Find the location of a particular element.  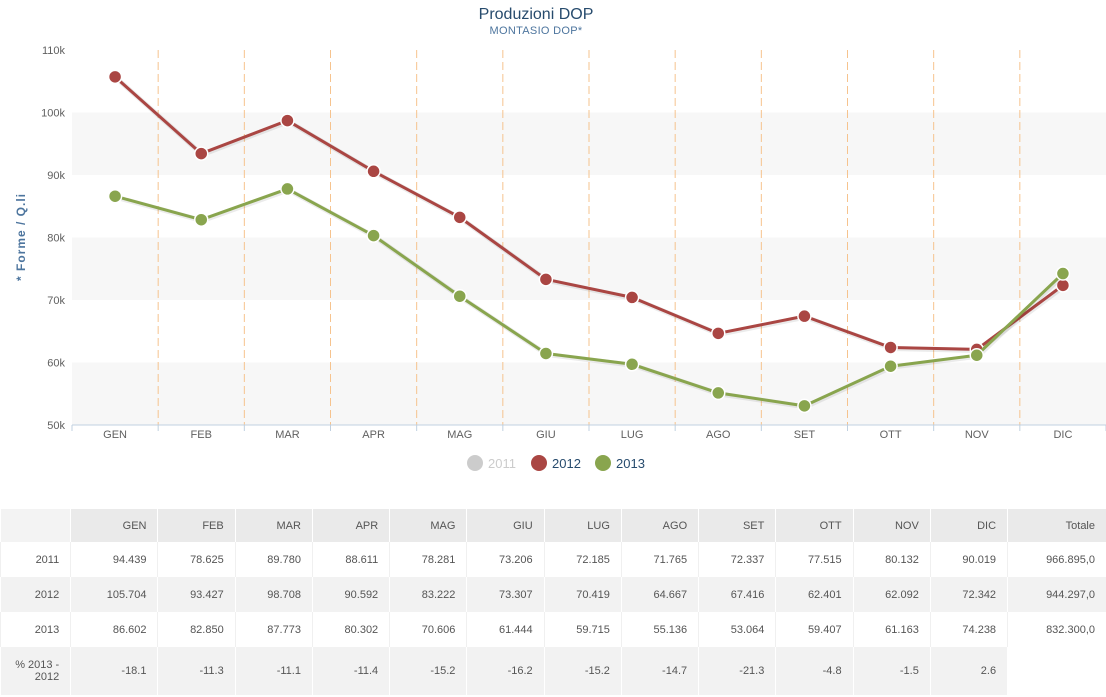

table-cell: -16.2 is located at coordinates (505, 671).